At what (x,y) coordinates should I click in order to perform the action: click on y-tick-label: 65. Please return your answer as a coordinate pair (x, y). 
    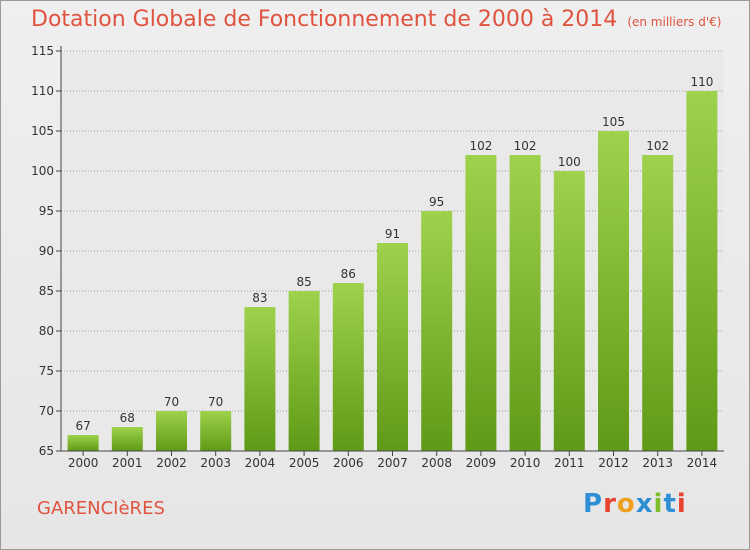
    Looking at the image, I should click on (46, 451).